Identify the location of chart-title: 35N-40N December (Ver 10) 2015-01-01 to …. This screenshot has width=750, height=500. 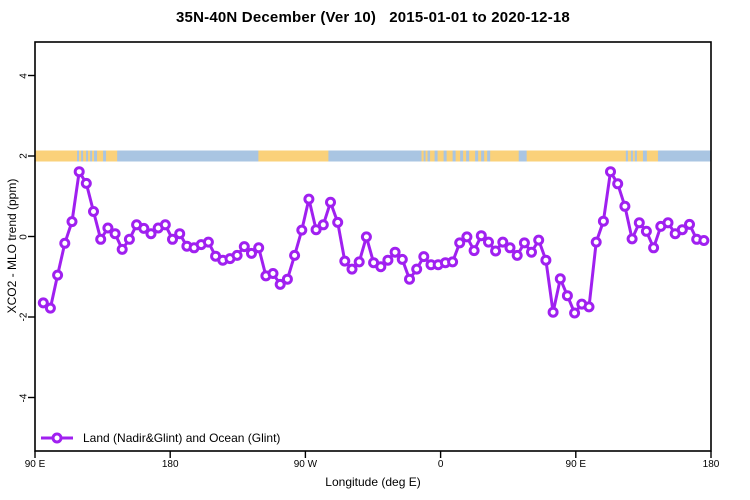
(373, 17).